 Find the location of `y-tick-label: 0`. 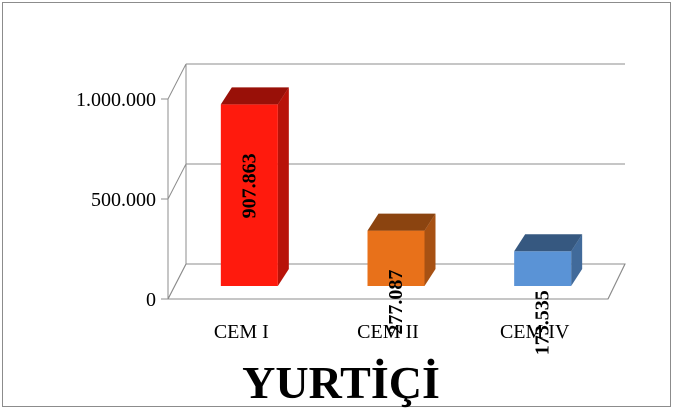

y-tick-label: 0 is located at coordinates (151, 300).